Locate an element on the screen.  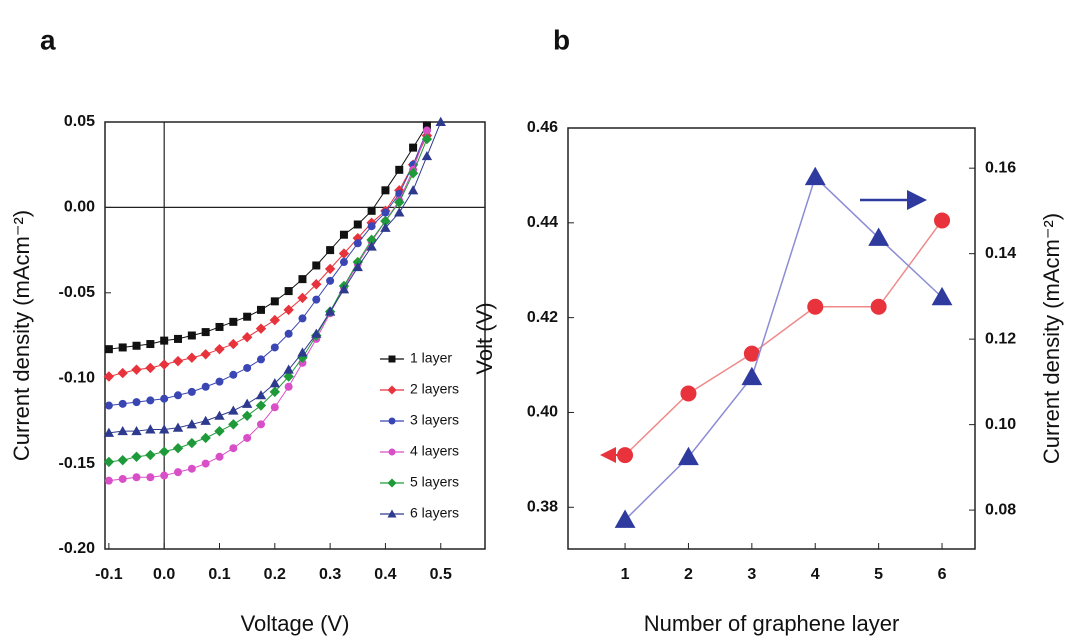
y-tick-label: 0.40 is located at coordinates (542, 412).